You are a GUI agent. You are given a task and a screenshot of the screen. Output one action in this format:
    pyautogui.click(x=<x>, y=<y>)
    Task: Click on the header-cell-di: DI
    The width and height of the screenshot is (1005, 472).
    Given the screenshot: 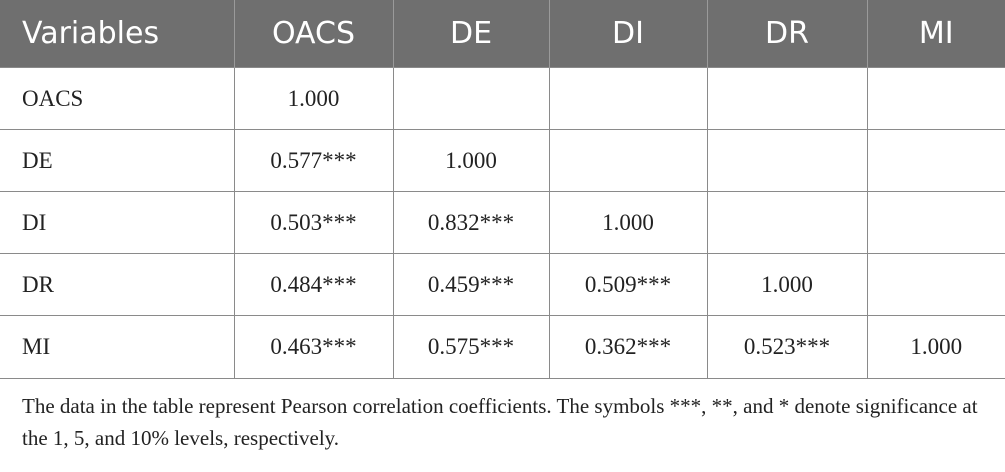 What is the action you would take?
    pyautogui.click(x=627, y=34)
    